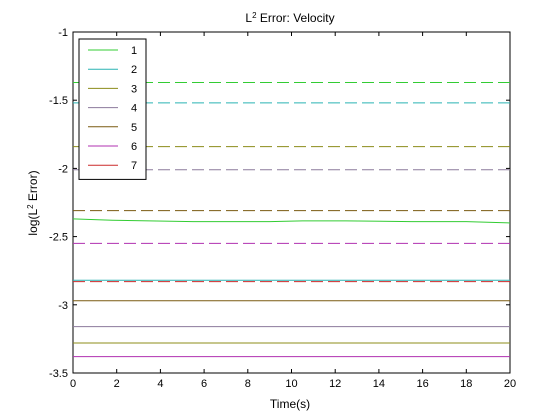 This screenshot has width=560, height=420. I want to click on legend-label: 7, so click(134, 166).